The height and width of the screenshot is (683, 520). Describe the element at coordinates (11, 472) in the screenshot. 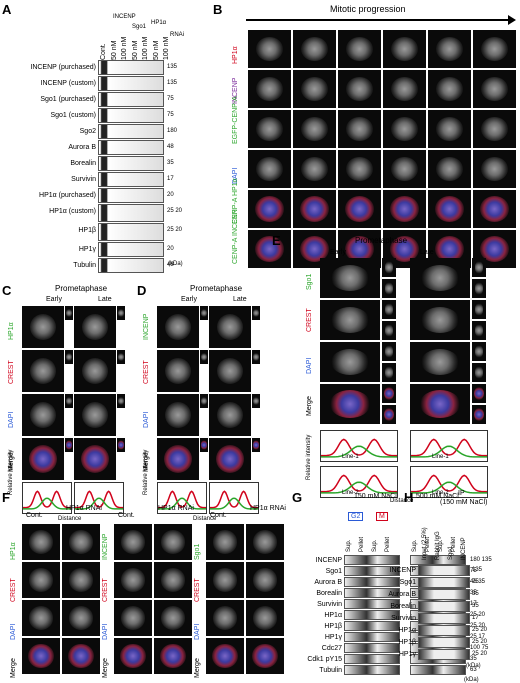

I see `panelC-ylabel: Relative intensity` at that location.